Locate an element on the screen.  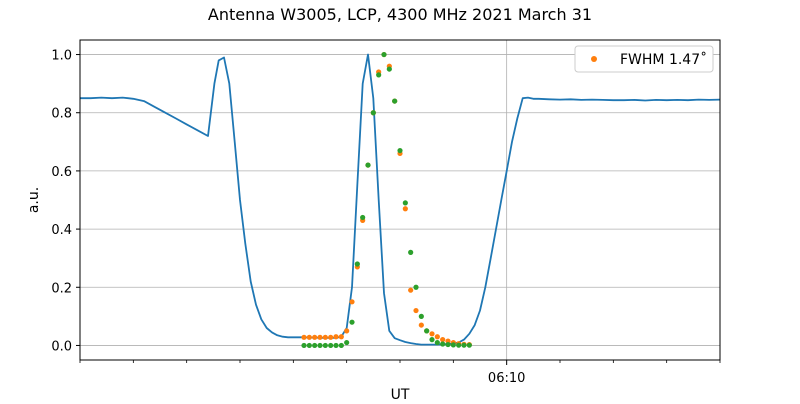
y-tick-label: 0.2 is located at coordinates (61, 288).